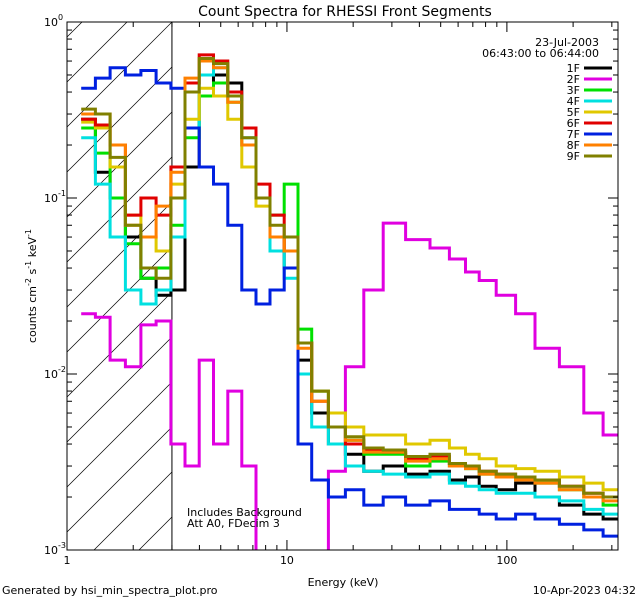 Image resolution: width=640 pixels, height=600 pixels. What do you see at coordinates (573, 90) in the screenshot?
I see `legend-label-3F: 3F` at bounding box center [573, 90].